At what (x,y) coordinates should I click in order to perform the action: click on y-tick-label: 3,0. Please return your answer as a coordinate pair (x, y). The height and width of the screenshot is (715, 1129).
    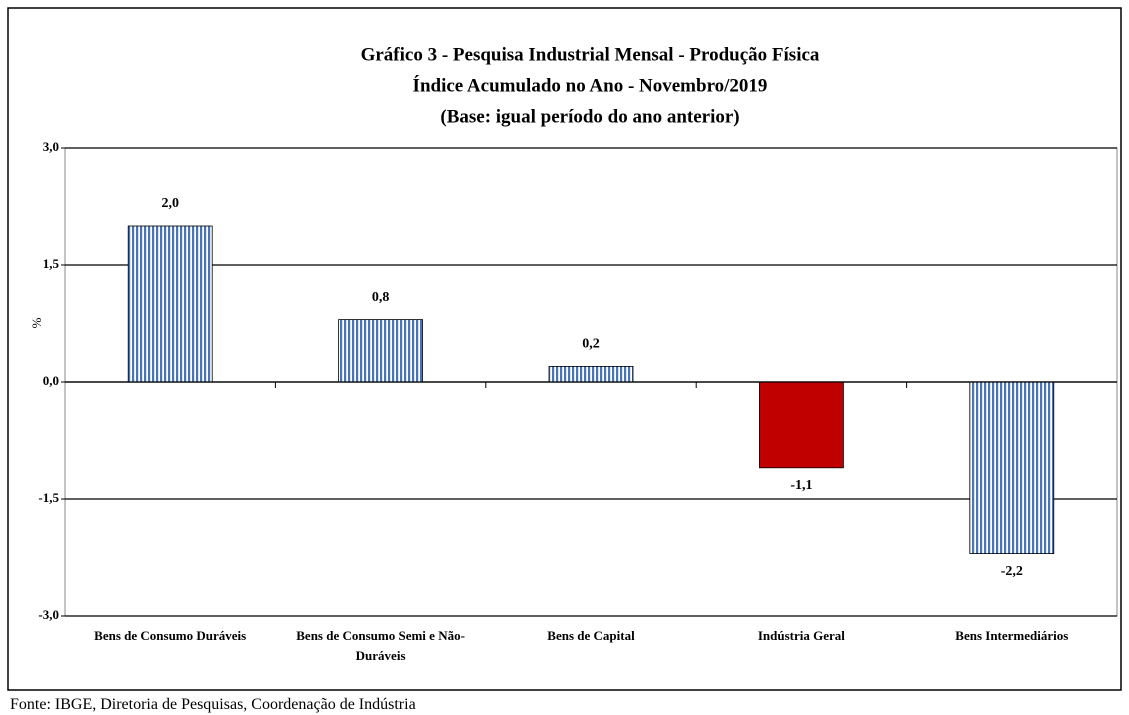
    Looking at the image, I should click on (51, 146).